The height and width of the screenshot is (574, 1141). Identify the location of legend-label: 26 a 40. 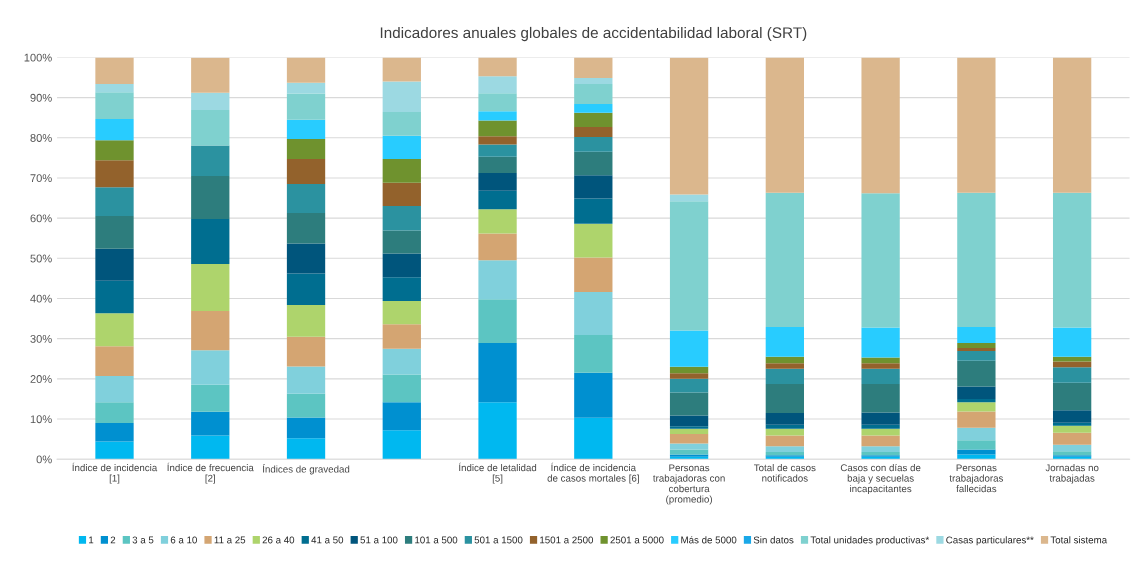
(278, 540).